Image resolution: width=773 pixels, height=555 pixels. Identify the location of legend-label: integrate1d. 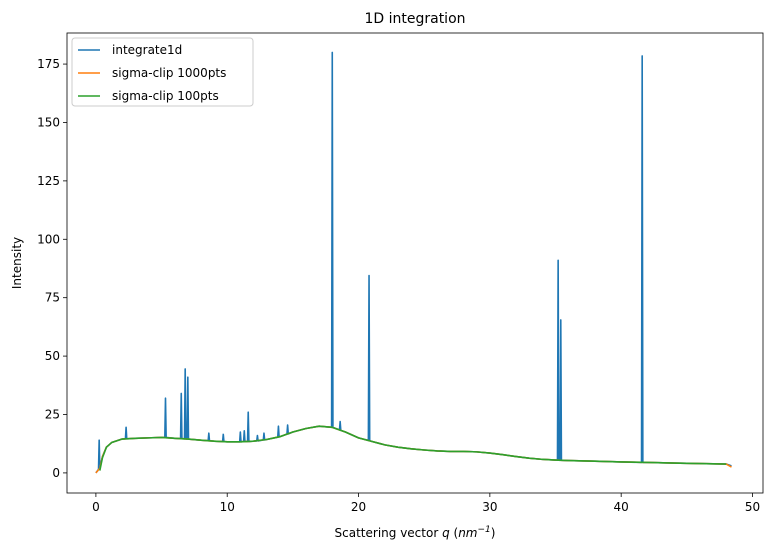
(147, 50).